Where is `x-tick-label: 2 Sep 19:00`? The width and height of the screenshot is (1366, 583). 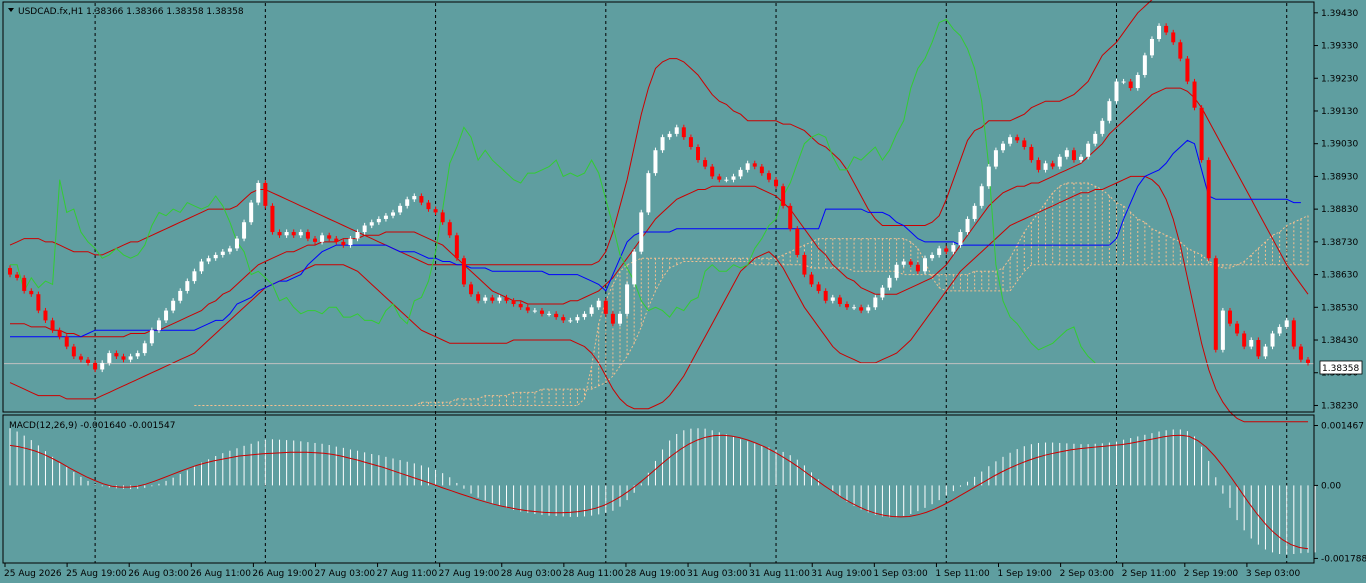
x-tick-label: 2 Sep 19:00 is located at coordinates (1211, 574).